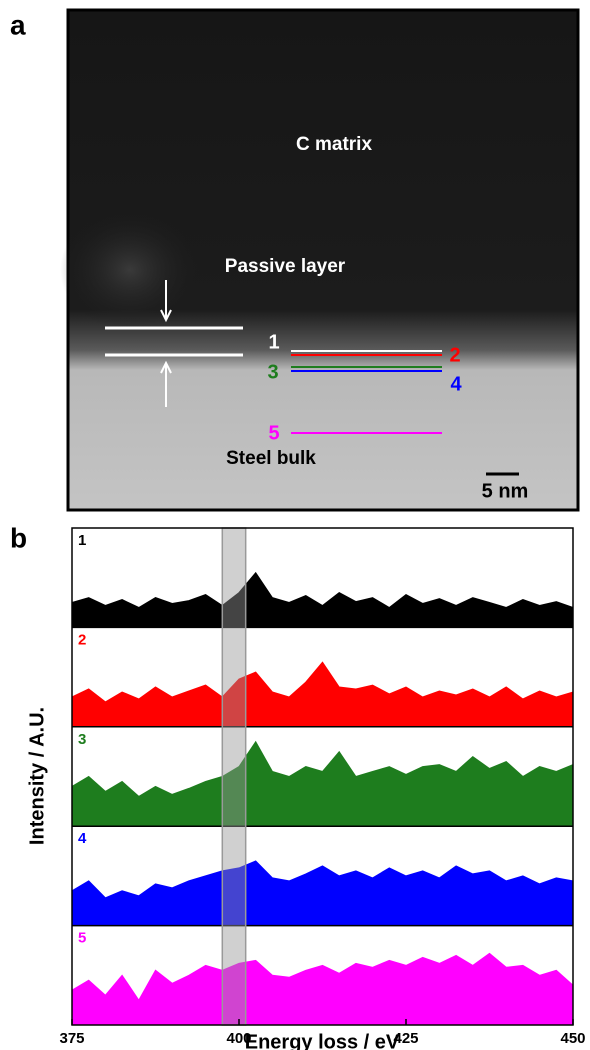 The image size is (590, 1050). I want to click on series-label: 5, so click(82, 938).